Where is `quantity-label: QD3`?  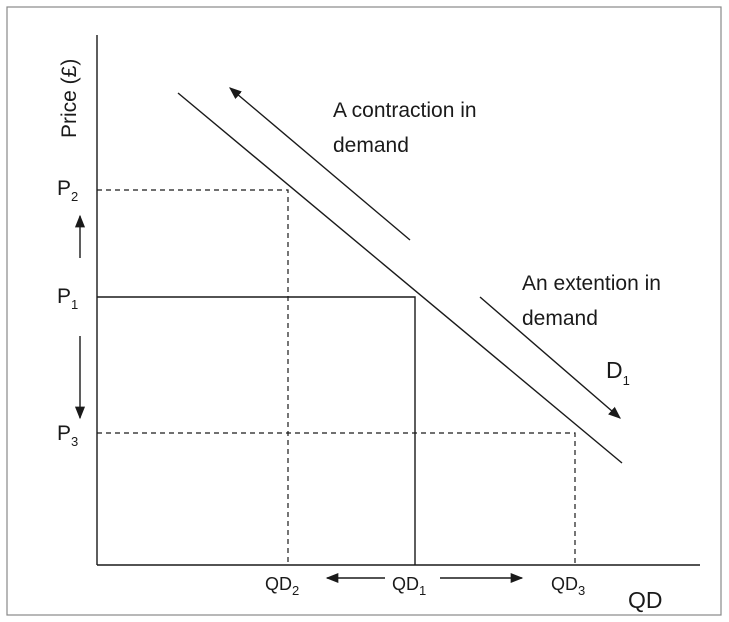 quantity-label: QD3 is located at coordinates (568, 586).